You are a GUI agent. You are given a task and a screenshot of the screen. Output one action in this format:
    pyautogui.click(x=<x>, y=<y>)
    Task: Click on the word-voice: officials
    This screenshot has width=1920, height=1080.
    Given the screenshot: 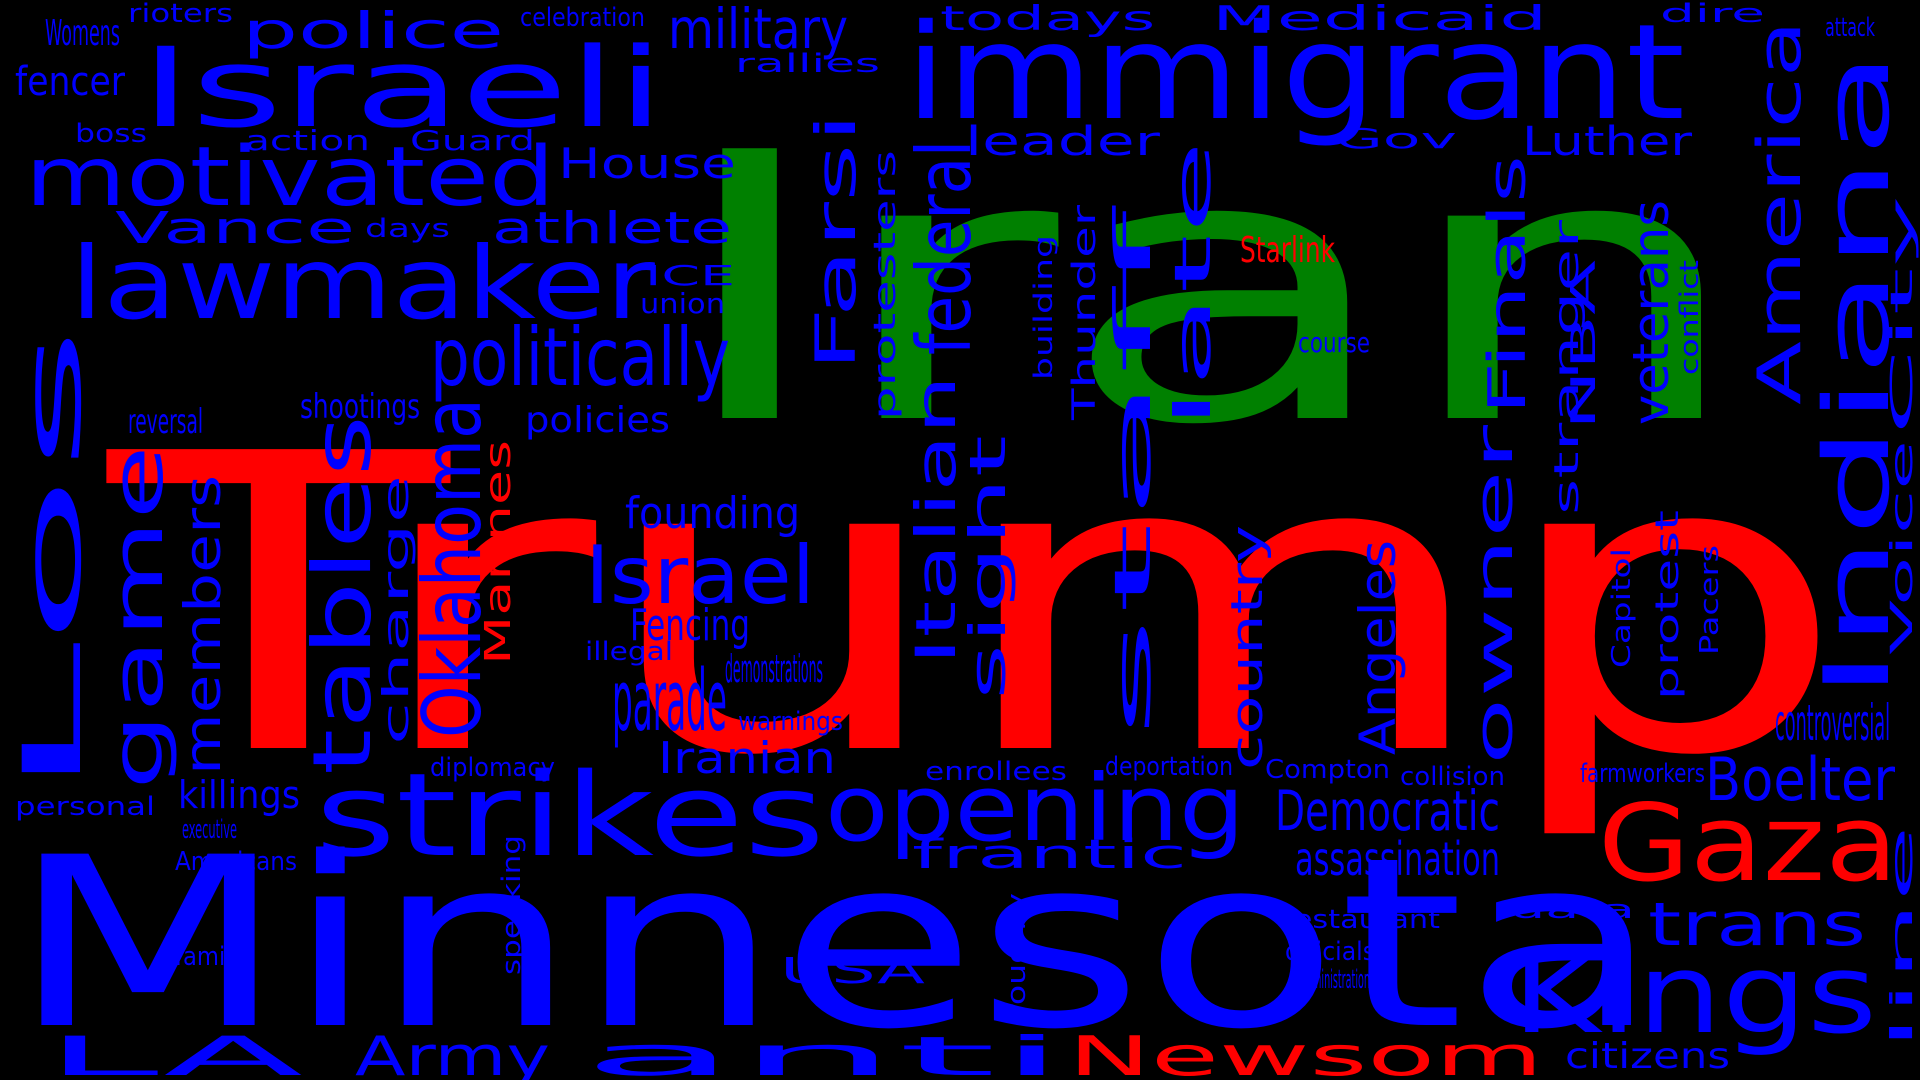 What is the action you would take?
    pyautogui.click(x=1330, y=952)
    